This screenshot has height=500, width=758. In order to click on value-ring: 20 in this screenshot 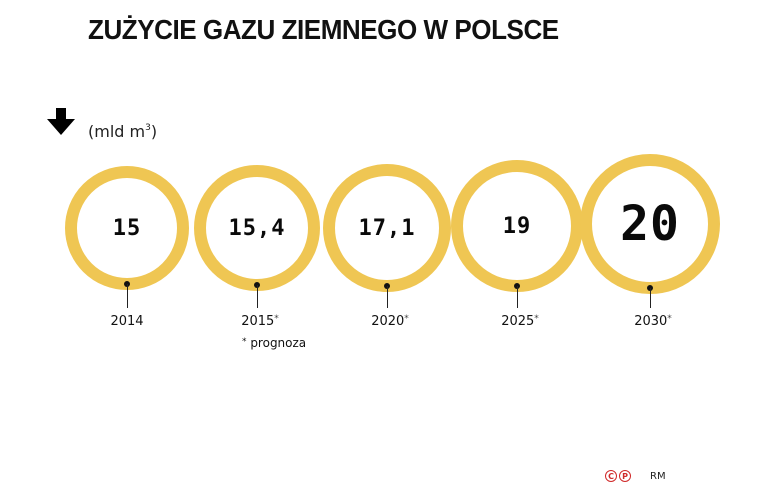, I will do `click(650, 224)`.